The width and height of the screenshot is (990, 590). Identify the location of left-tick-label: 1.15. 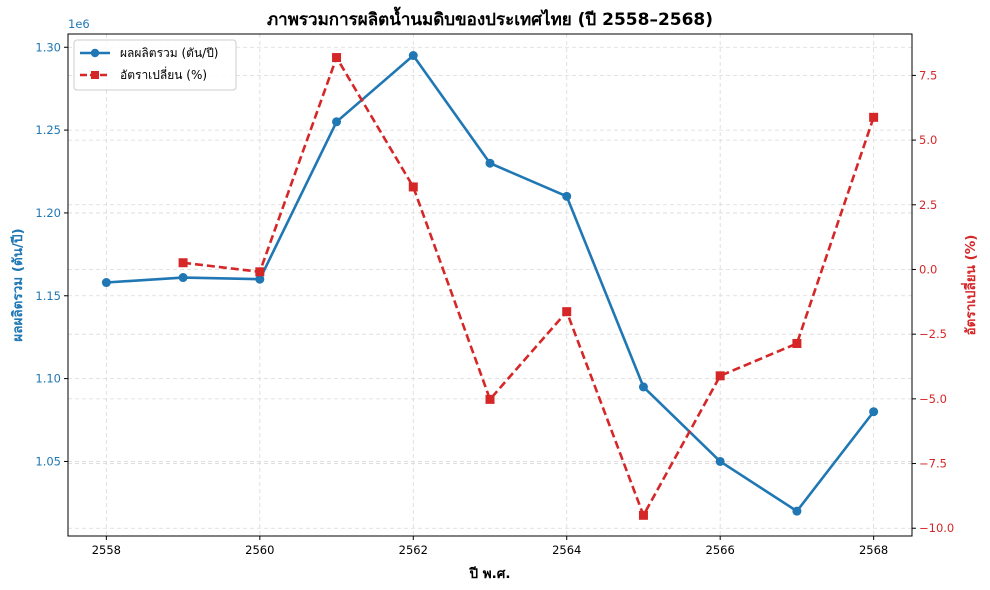
(48, 296).